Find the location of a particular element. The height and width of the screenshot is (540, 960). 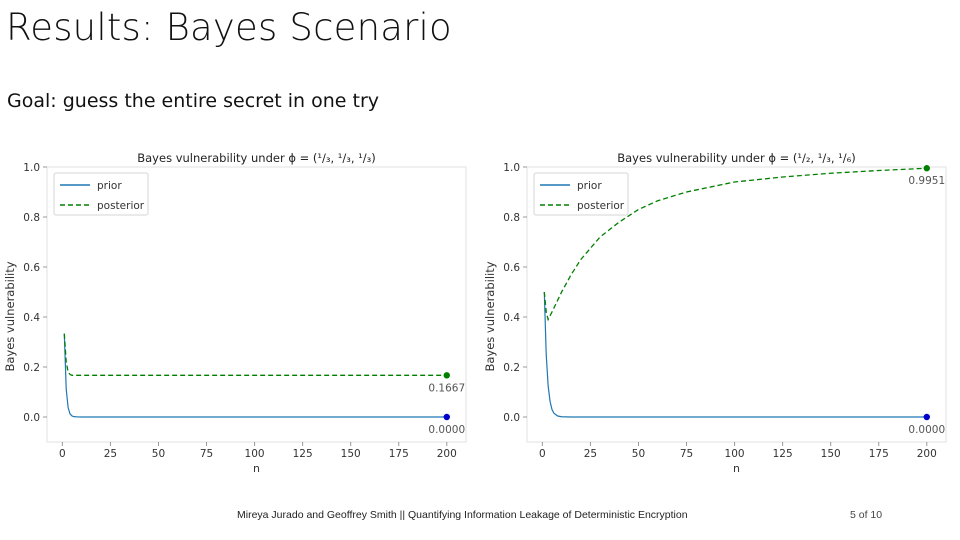

page-number: 5 of 10 is located at coordinates (866, 515).